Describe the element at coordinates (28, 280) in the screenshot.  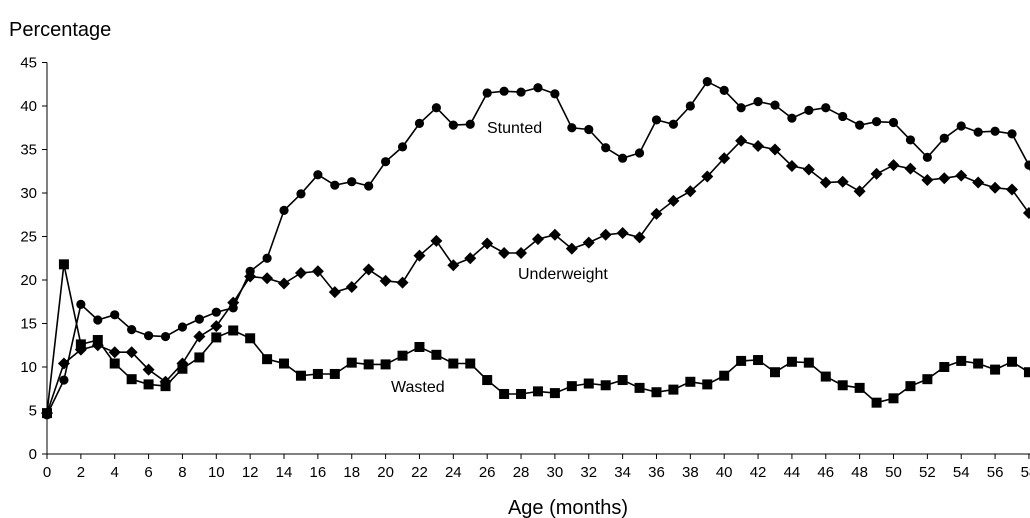
I see `y-tick-label: 20` at that location.